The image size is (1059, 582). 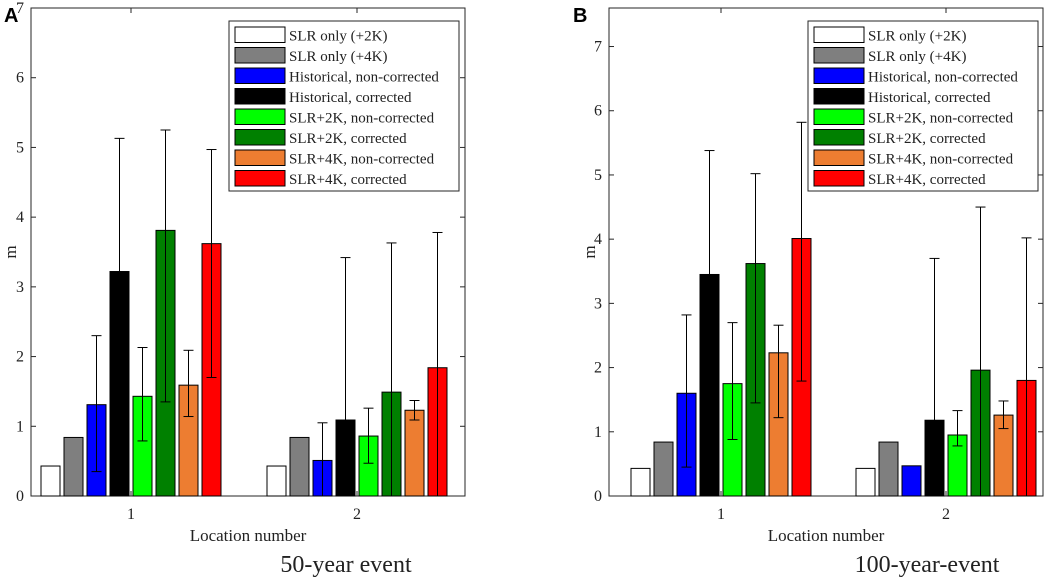 I want to click on panel-letter: B, so click(x=580, y=16).